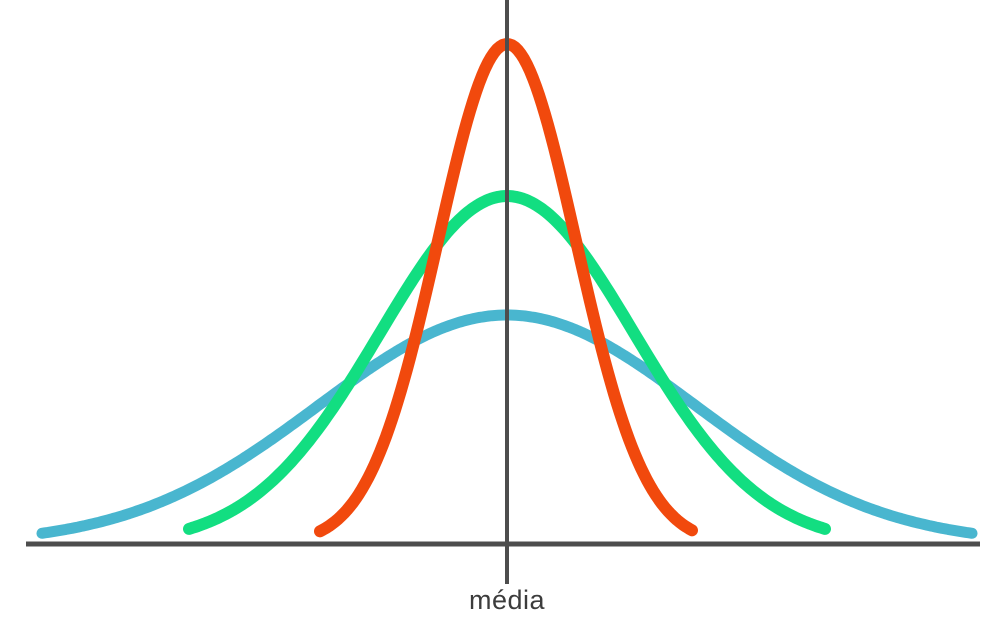  What do you see at coordinates (507, 600) in the screenshot?
I see `mean-label: média` at bounding box center [507, 600].